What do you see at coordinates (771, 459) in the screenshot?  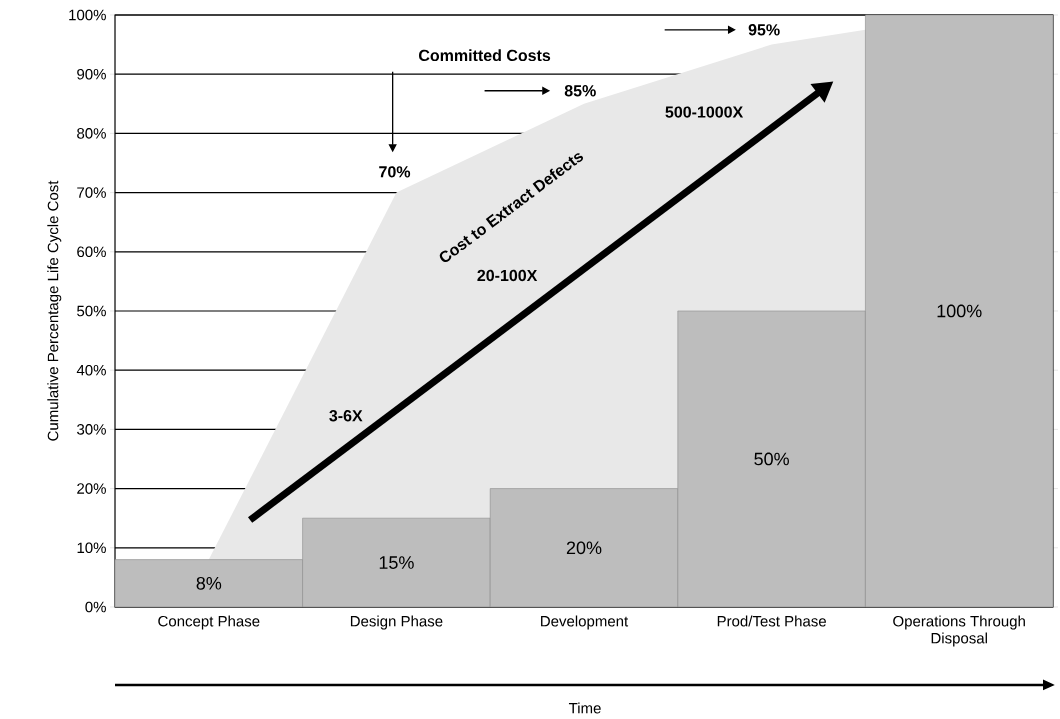 I see `data-label: 50%` at bounding box center [771, 459].